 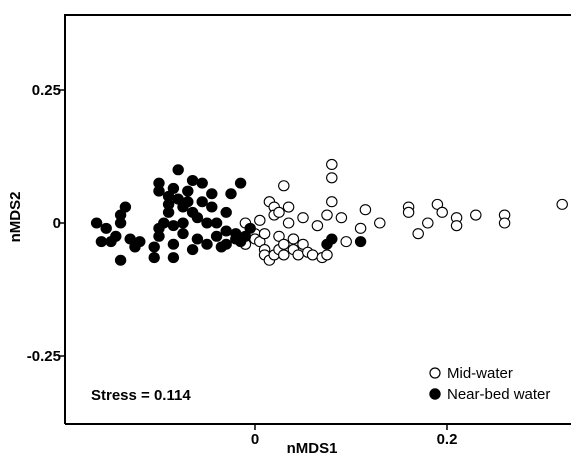 I want to click on x-axis-title: nMDS1, so click(x=312, y=448).